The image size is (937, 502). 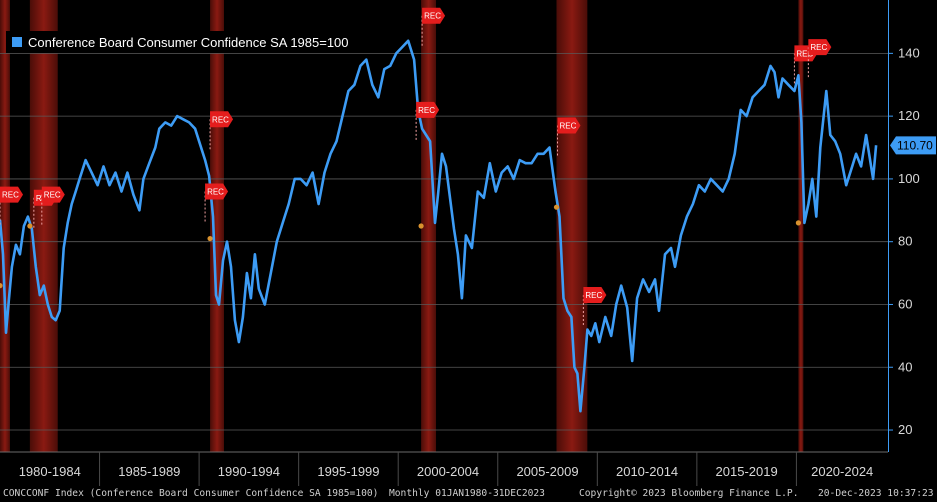 I want to click on x-tick-label: 1985-1989, so click(x=149, y=471).